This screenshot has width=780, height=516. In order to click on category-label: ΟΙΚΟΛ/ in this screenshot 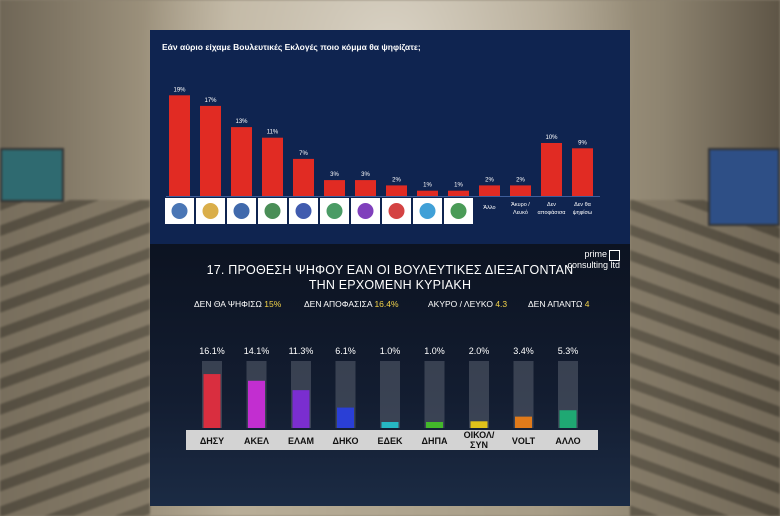, I will do `click(479, 435)`.